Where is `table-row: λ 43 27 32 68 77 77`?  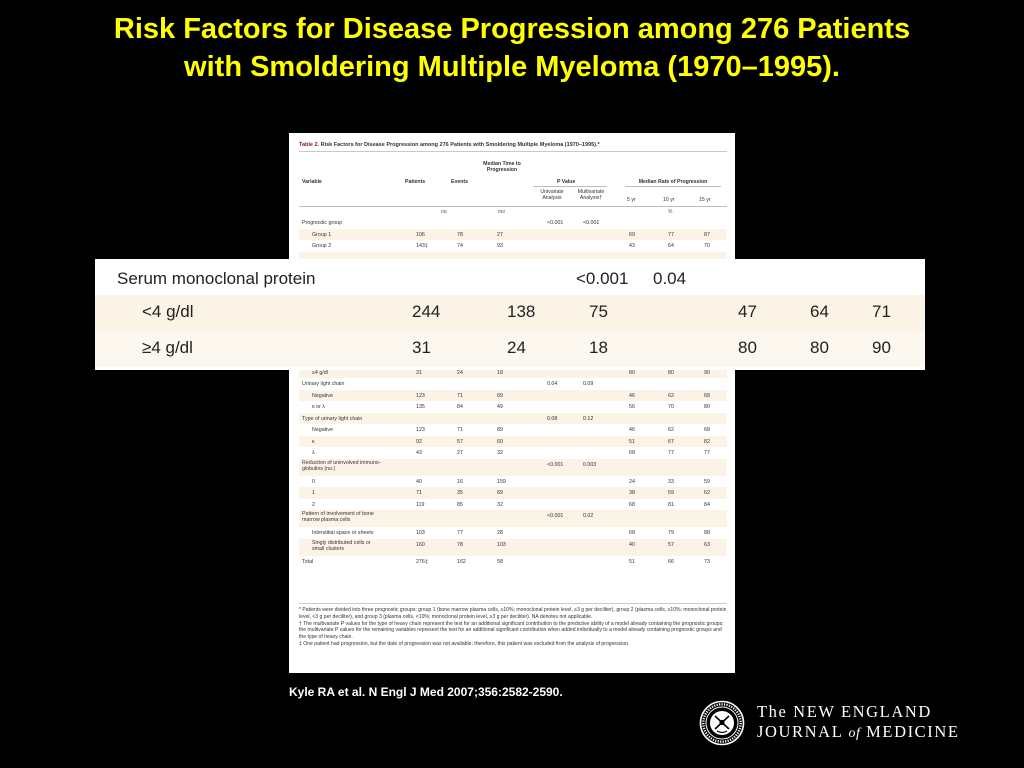 table-row: λ 43 27 32 68 77 77 is located at coordinates (513, 453).